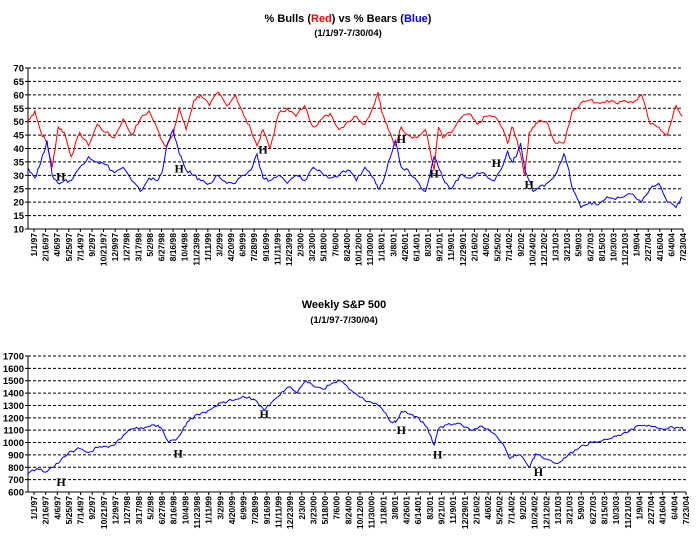 The image size is (697, 553). What do you see at coordinates (13, 381) in the screenshot?
I see `y-tick-label: 1500` at bounding box center [13, 381].